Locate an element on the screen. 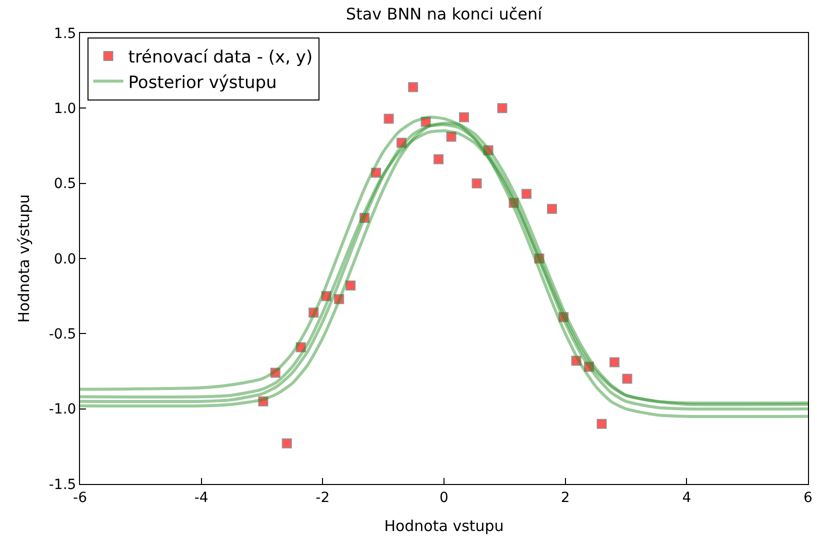  y-tick-label: 0.0 is located at coordinates (65, 259).